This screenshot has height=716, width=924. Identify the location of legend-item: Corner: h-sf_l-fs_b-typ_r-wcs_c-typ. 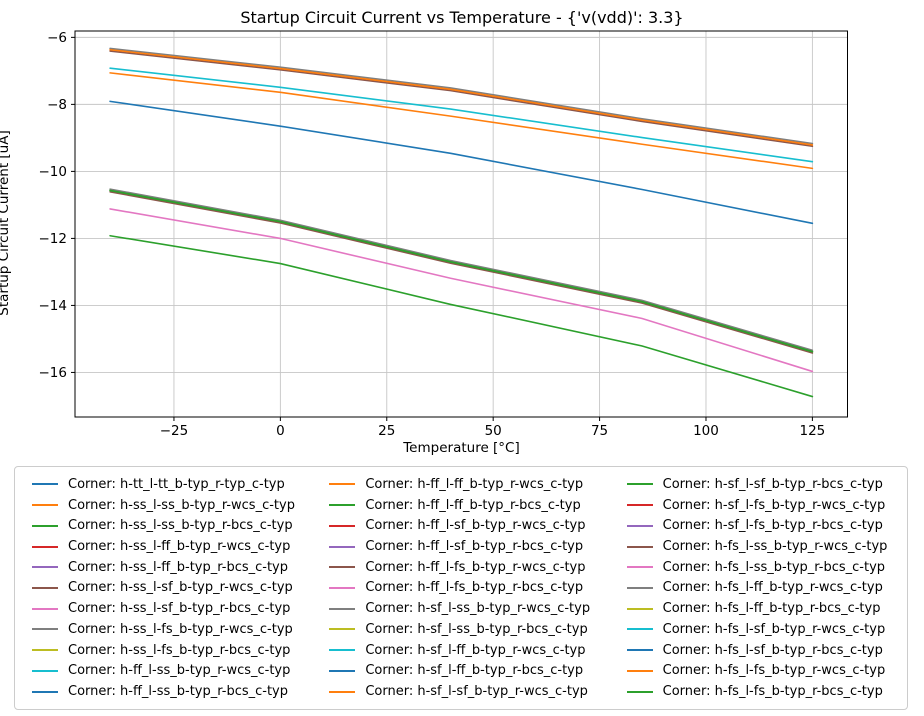
(758, 505).